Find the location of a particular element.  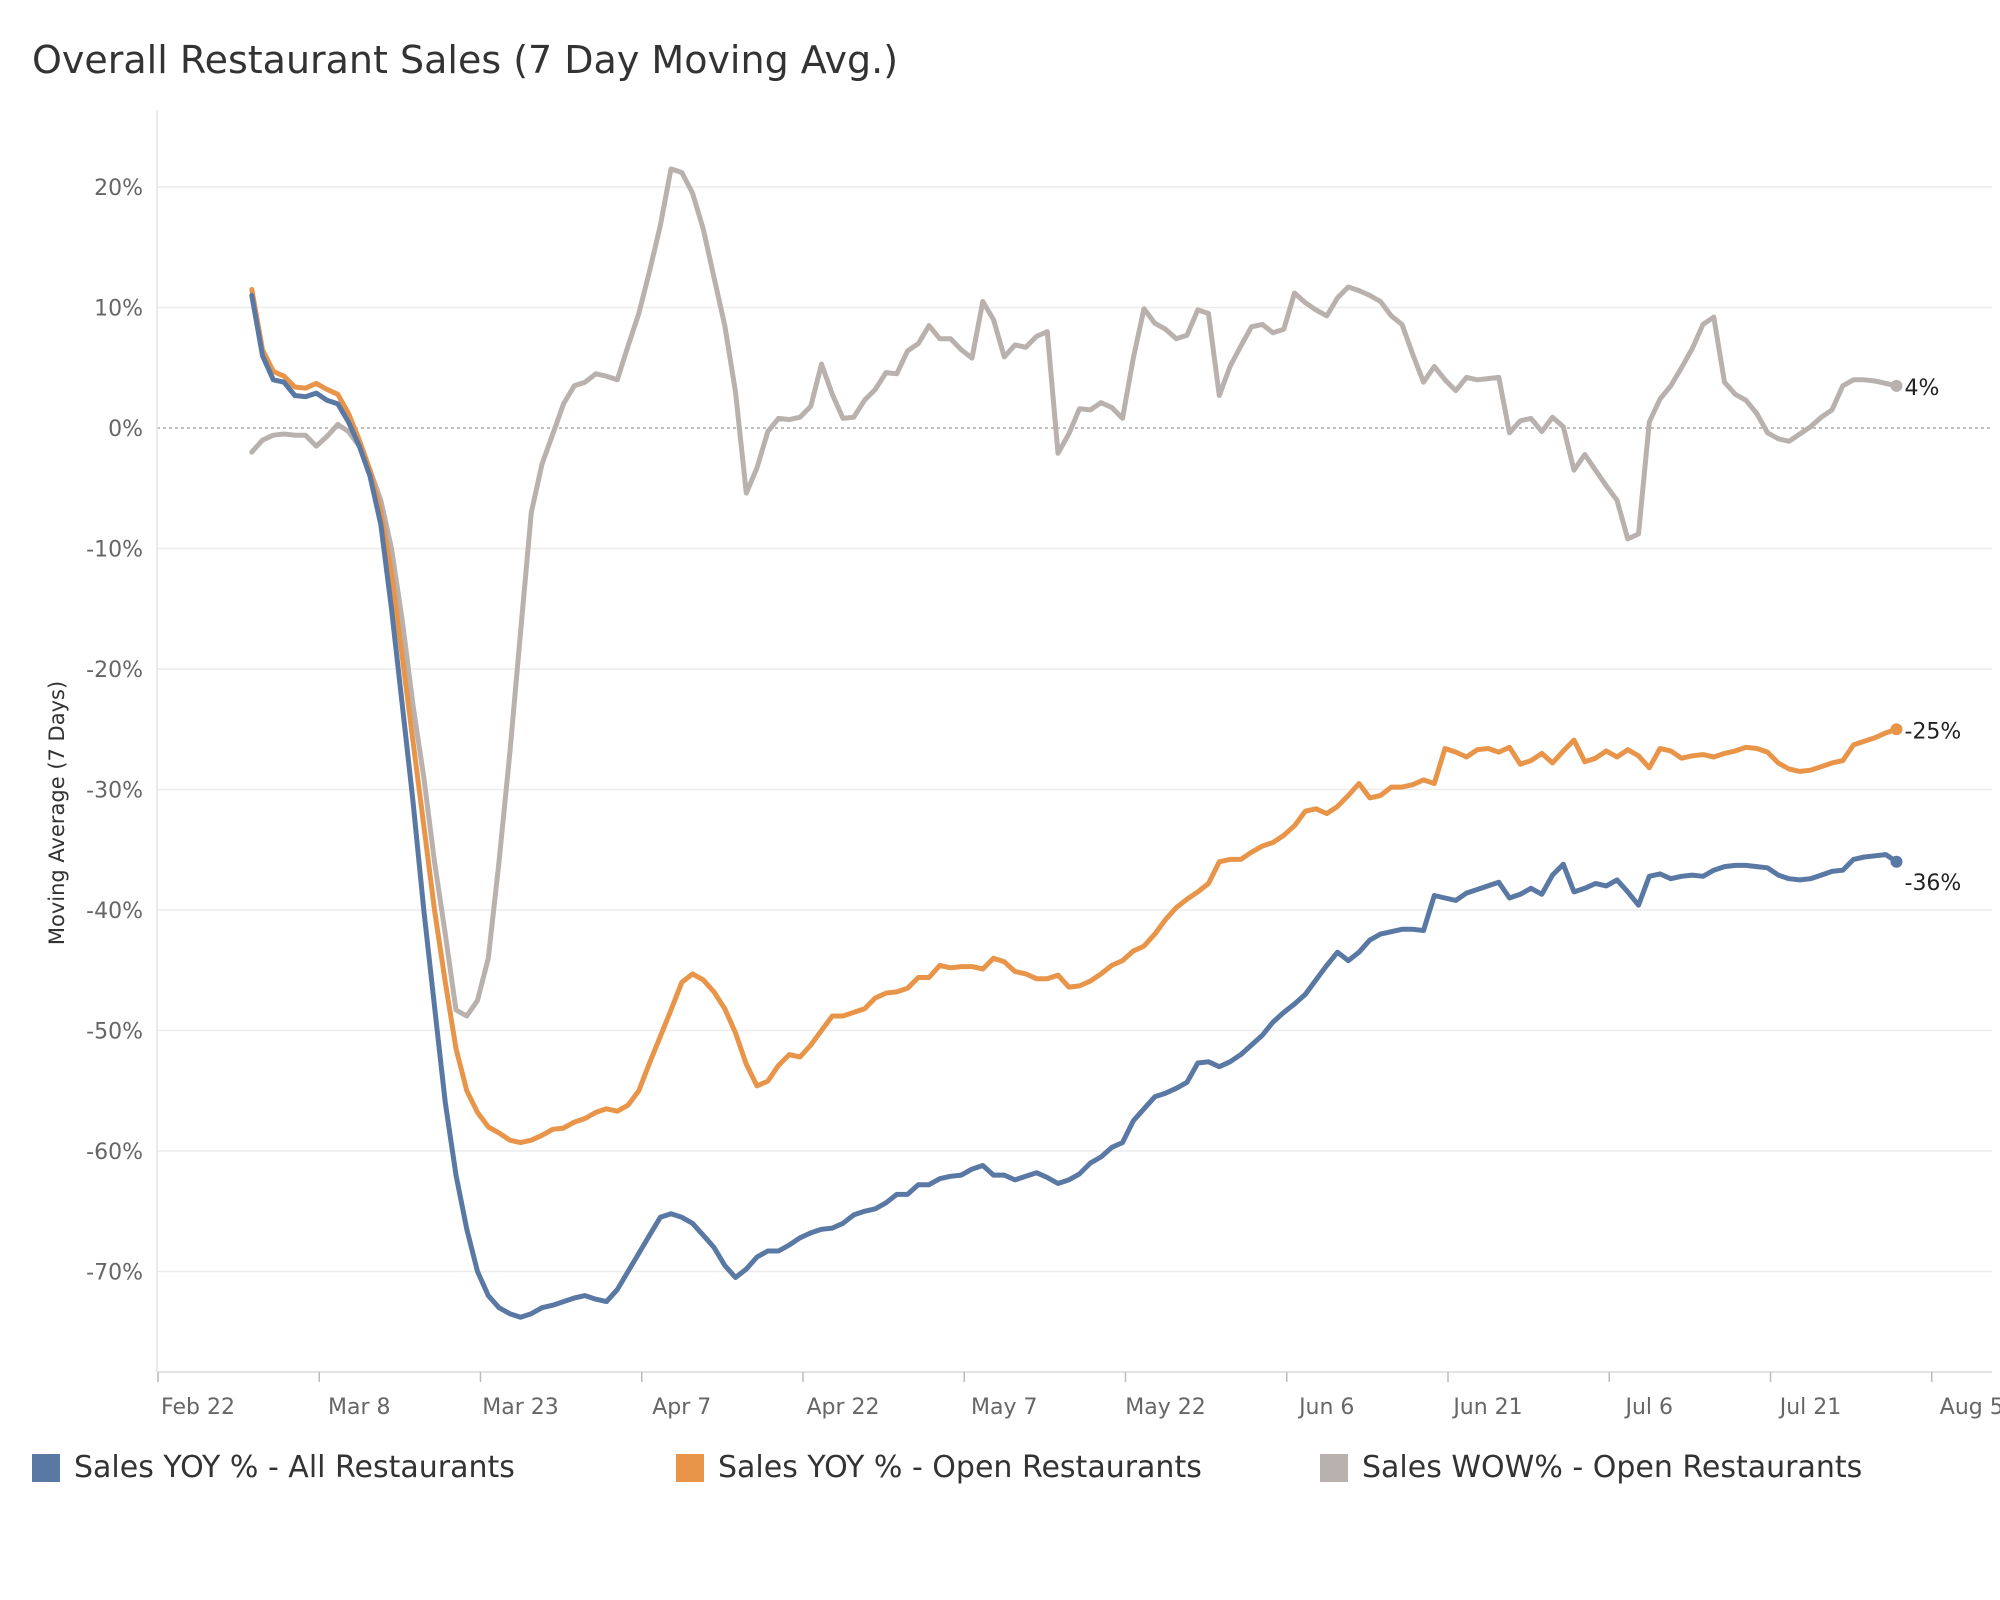

legend-label: Sales WOW% - Open Restaurants is located at coordinates (1612, 1467).